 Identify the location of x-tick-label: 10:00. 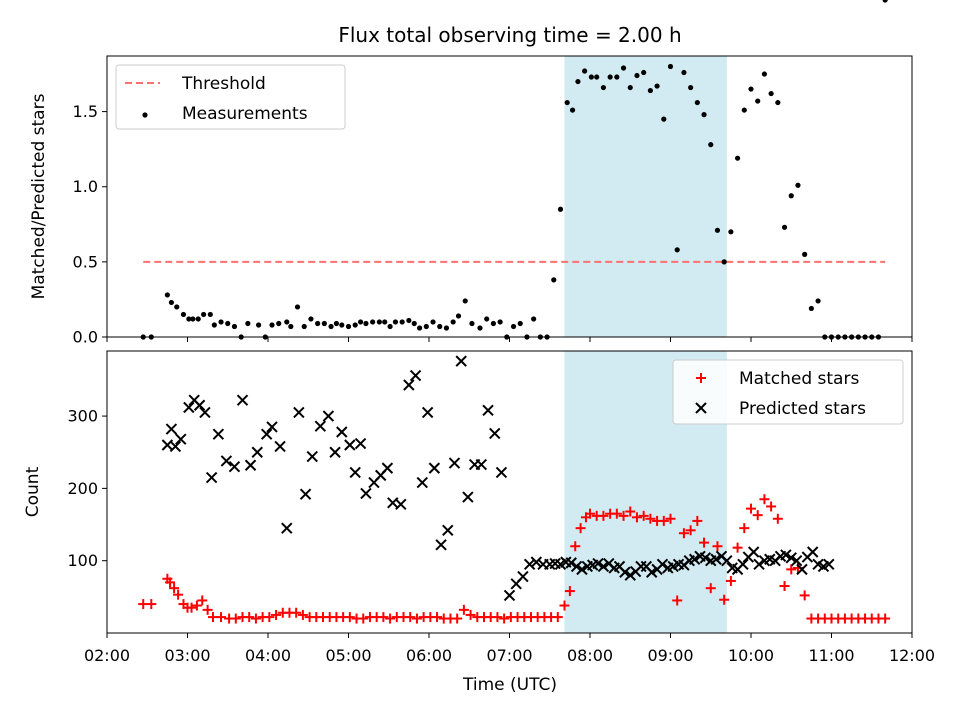
(751, 655).